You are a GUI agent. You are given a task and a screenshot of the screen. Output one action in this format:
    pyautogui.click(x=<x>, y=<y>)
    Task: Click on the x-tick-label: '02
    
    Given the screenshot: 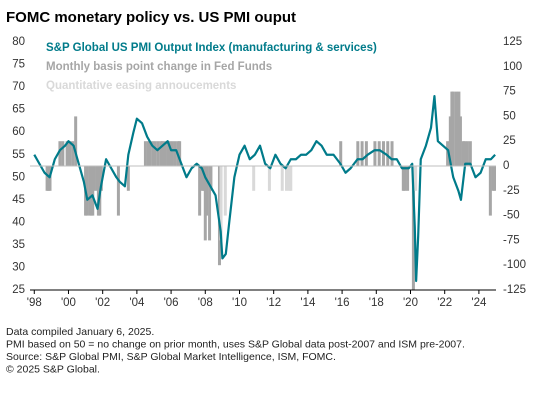 What is the action you would take?
    pyautogui.click(x=102, y=303)
    